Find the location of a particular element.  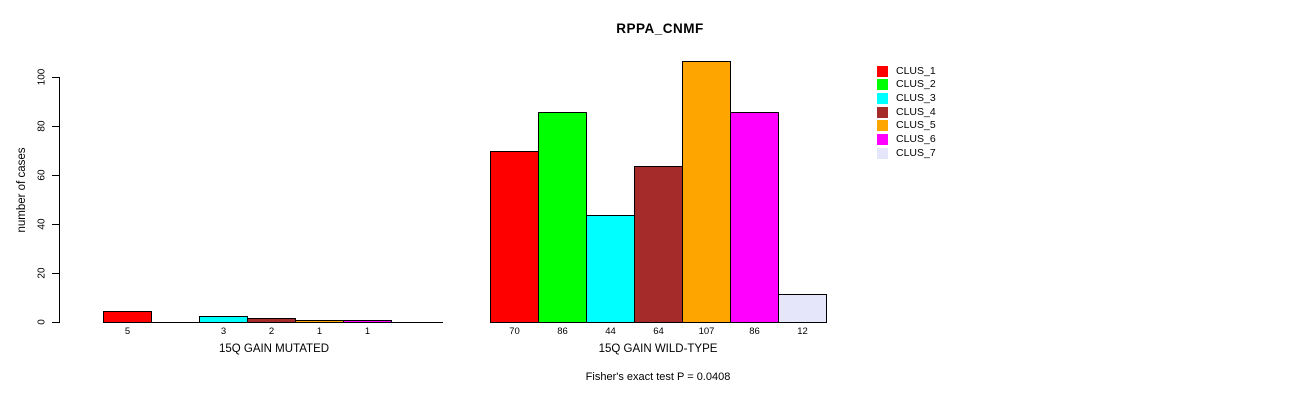

bar-value-label: 44 is located at coordinates (610, 331).